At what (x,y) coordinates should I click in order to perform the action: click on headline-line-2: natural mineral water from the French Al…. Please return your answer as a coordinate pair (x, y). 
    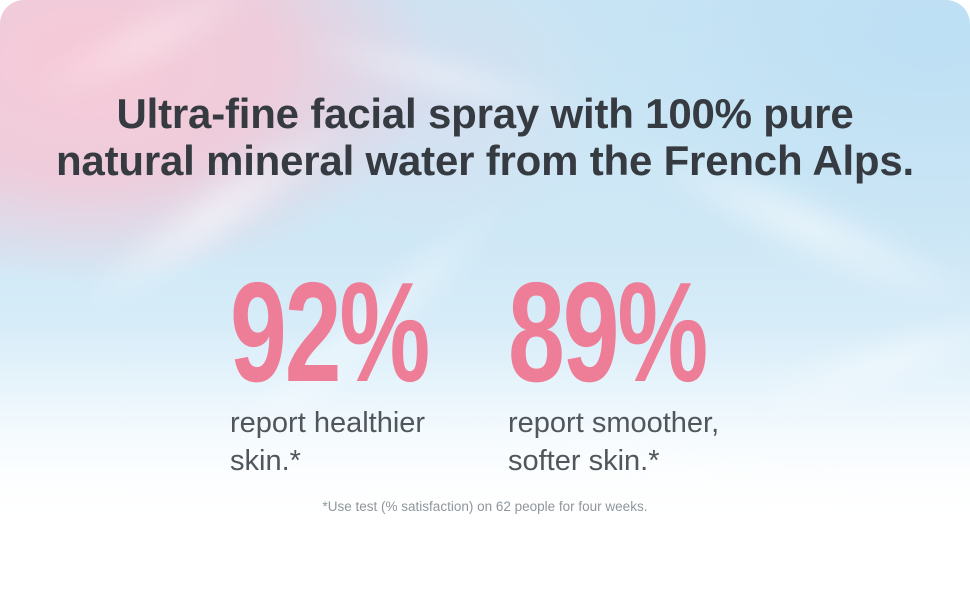
    Looking at the image, I should click on (485, 160).